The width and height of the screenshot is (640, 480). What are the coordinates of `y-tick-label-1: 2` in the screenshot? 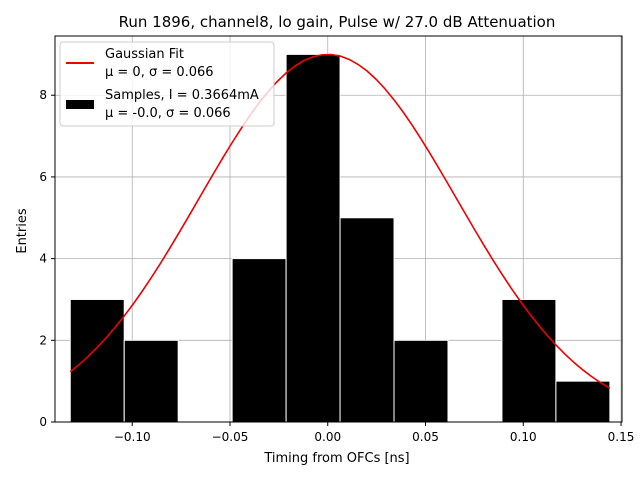 It's located at (43, 340).